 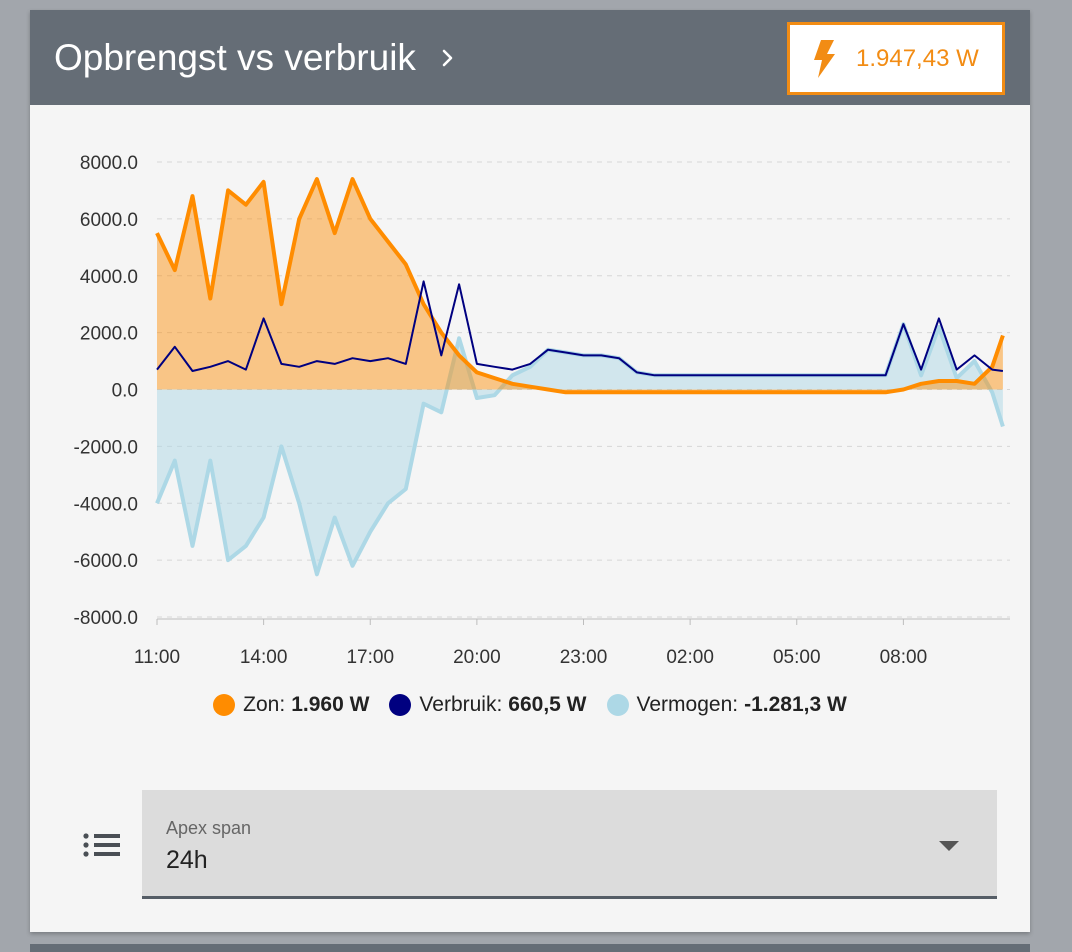 I want to click on select-value: 24h, so click(x=187, y=860).